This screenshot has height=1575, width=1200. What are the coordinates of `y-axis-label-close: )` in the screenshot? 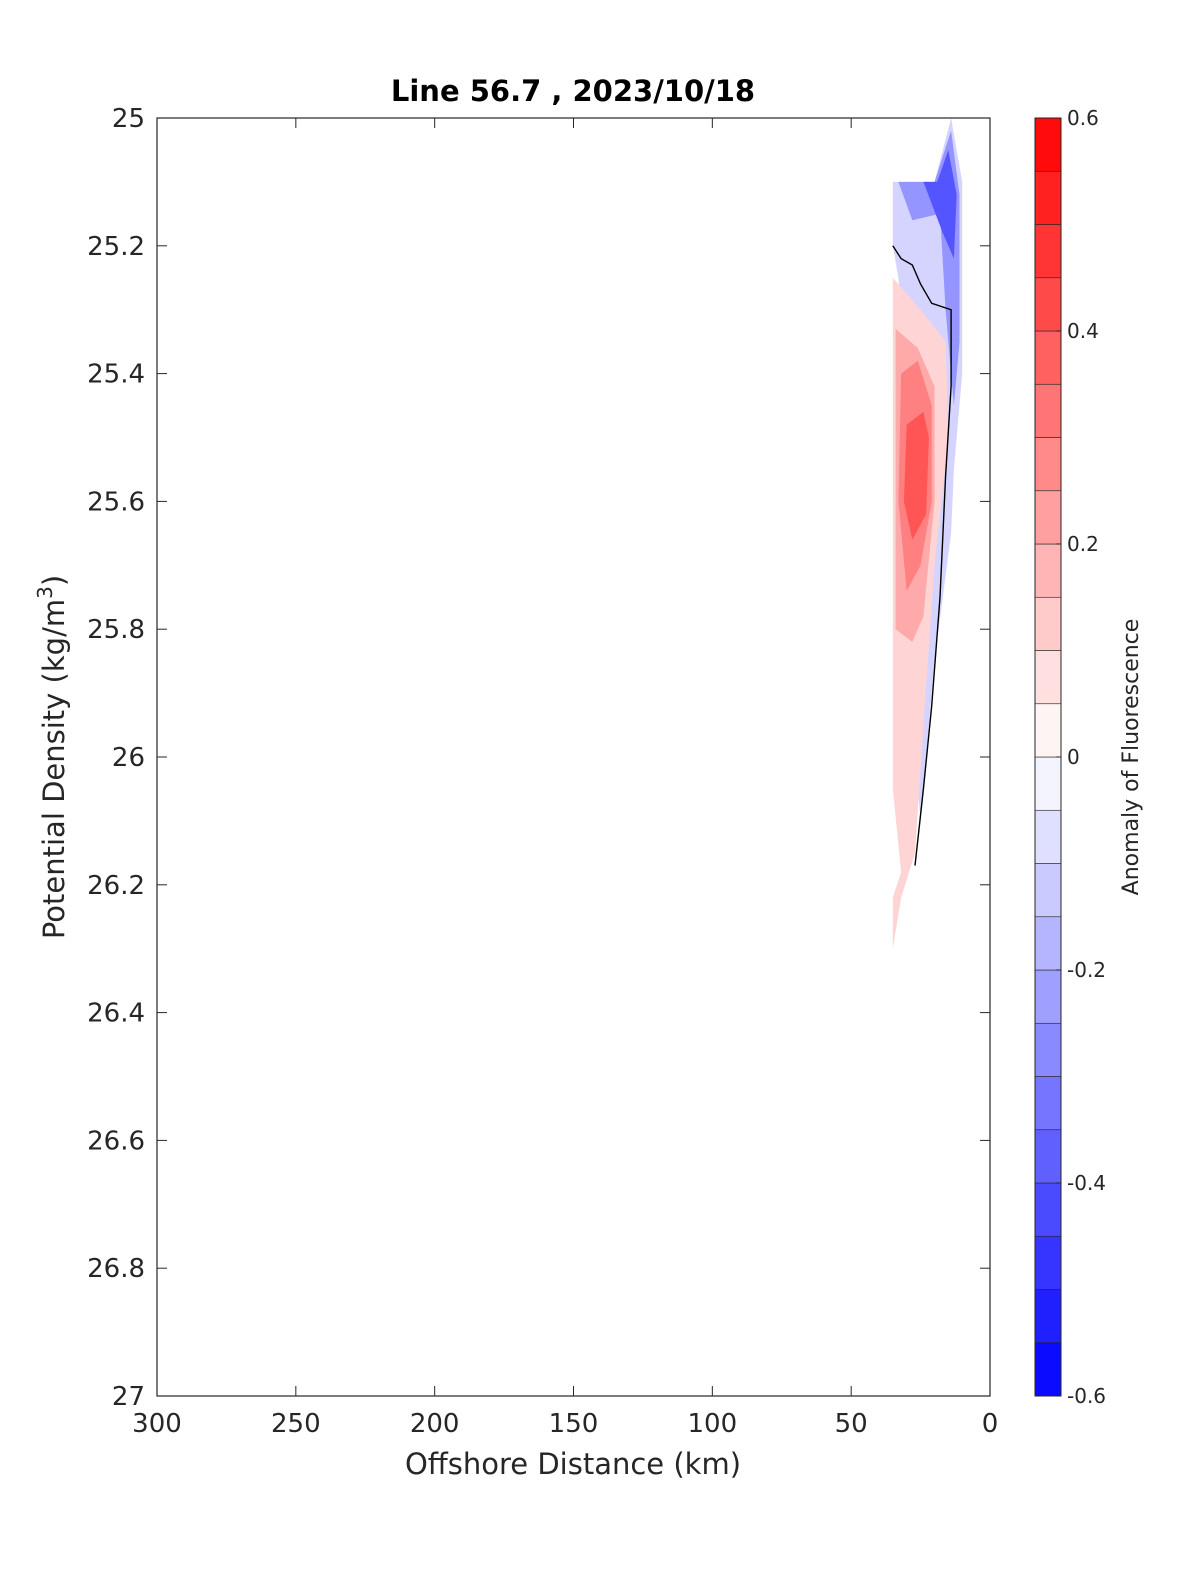 It's located at (54, 580).